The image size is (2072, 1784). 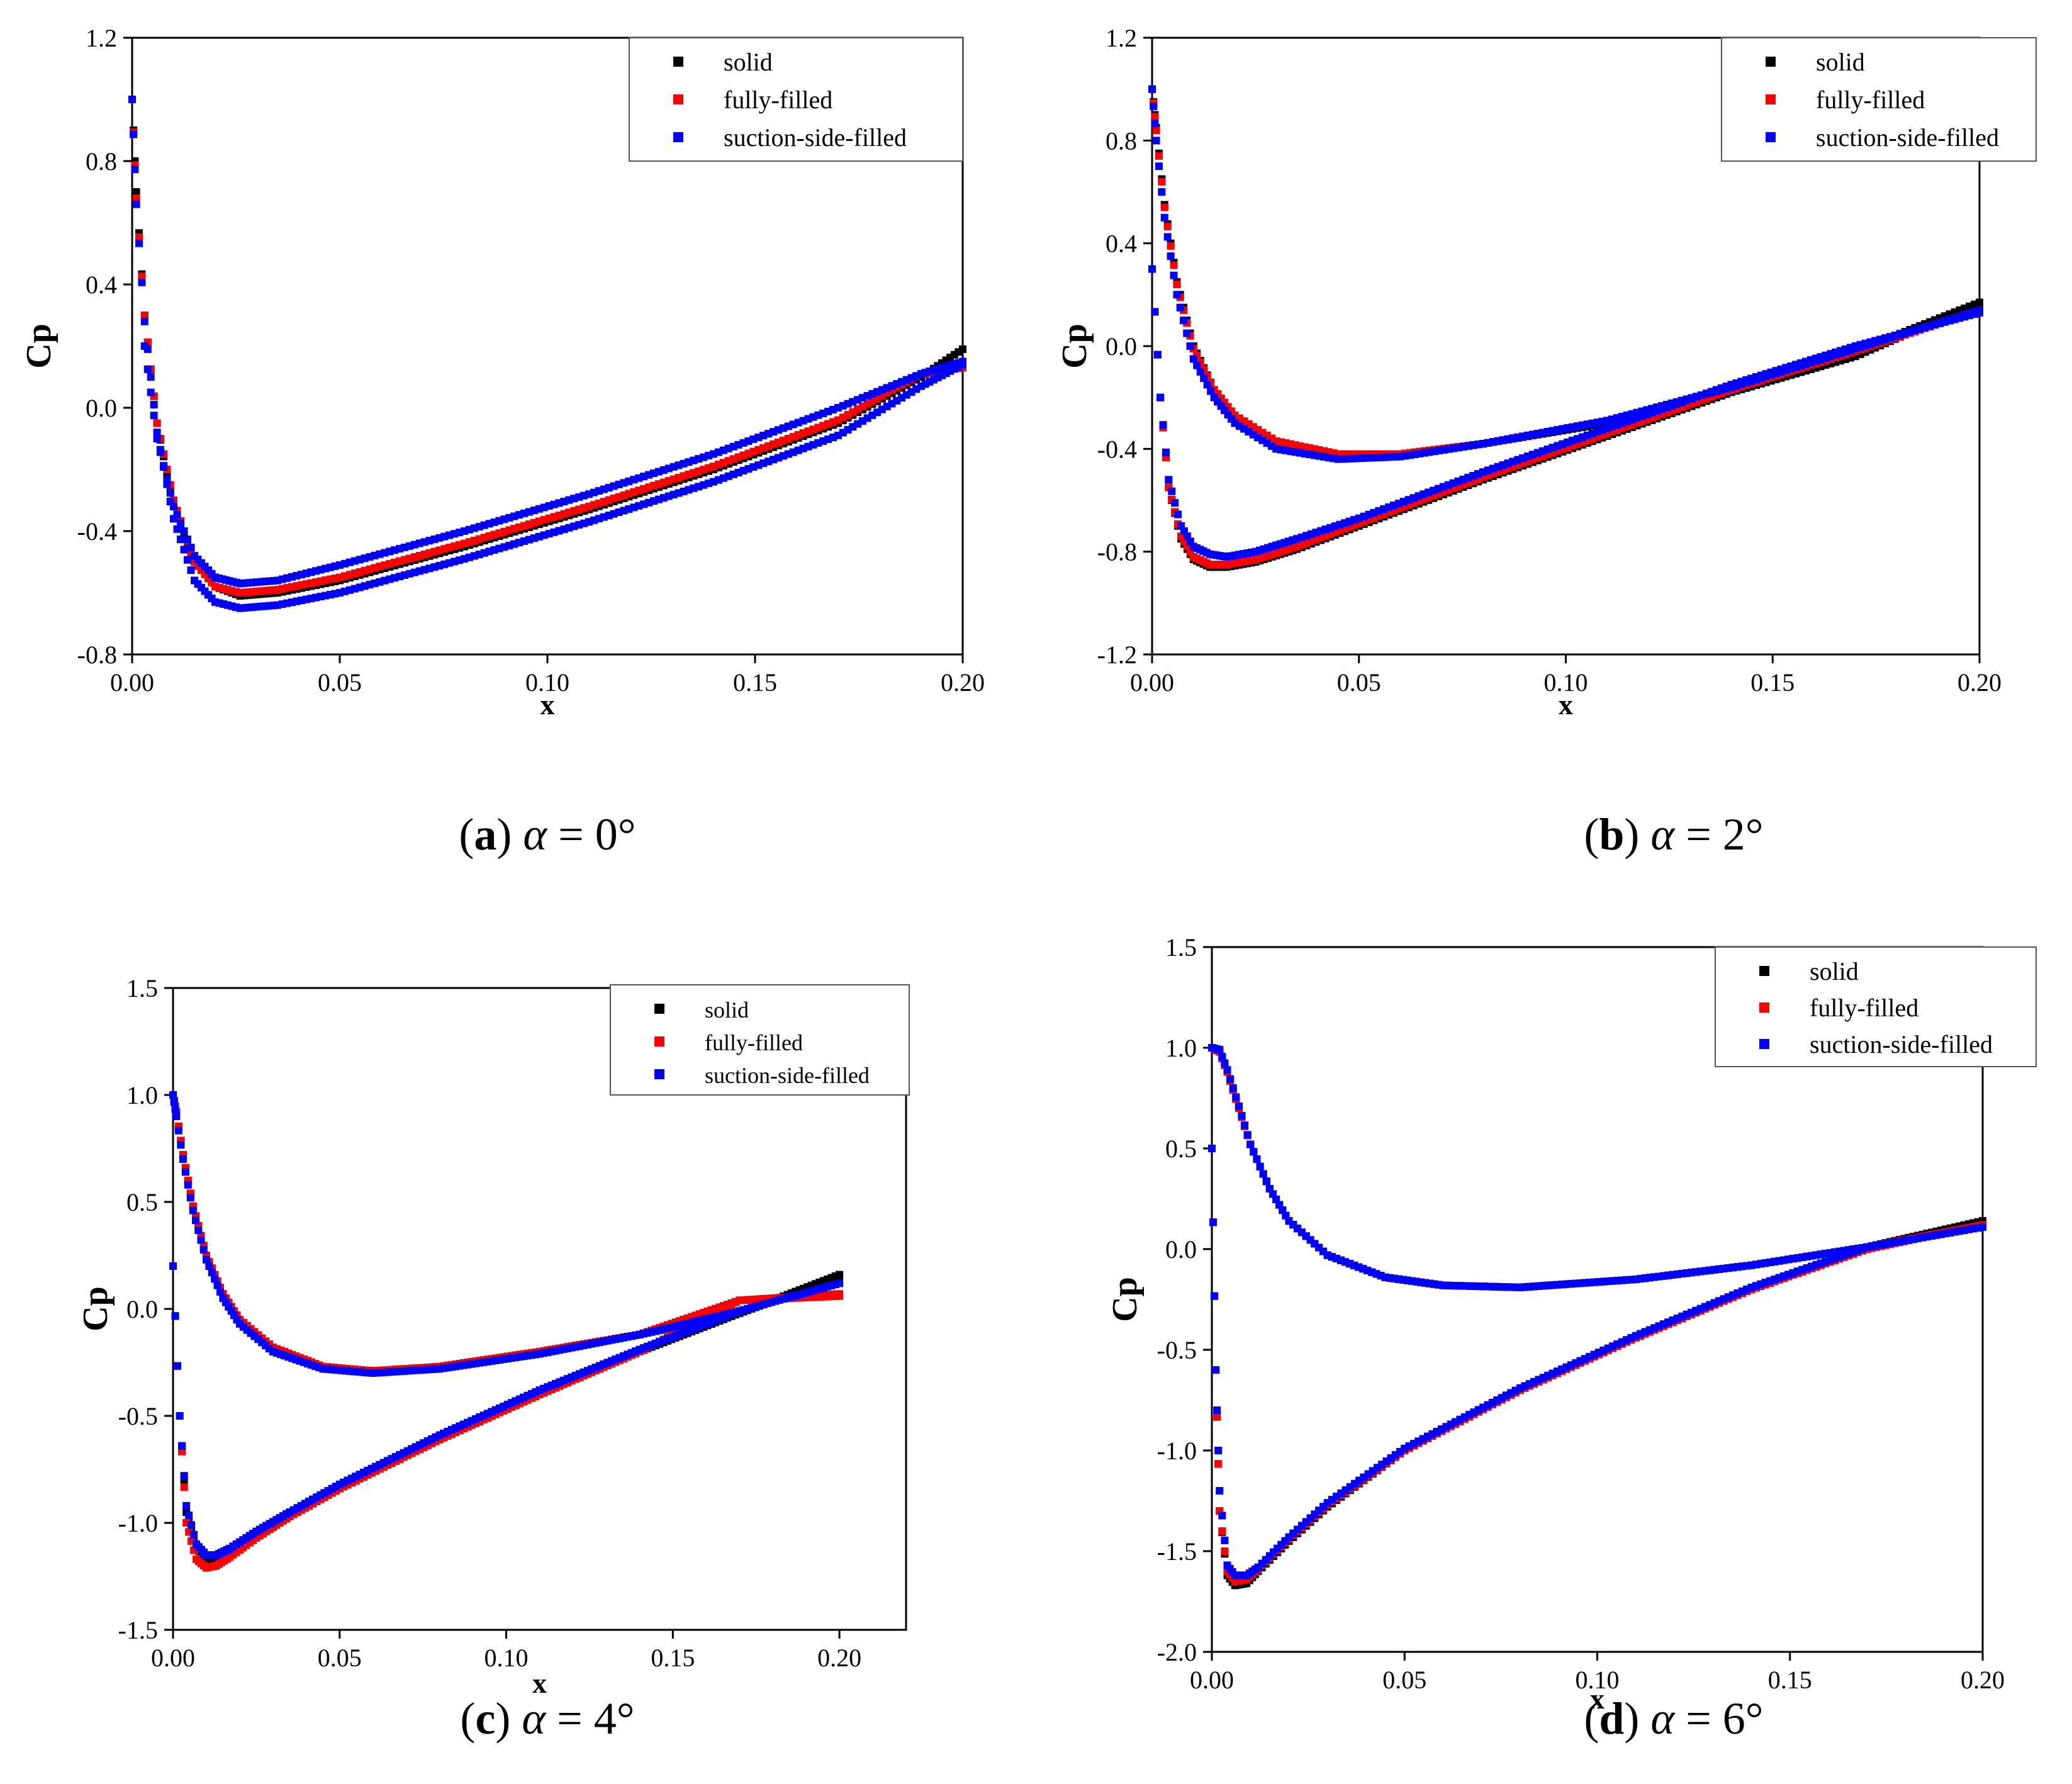 What do you see at coordinates (1177, 1350) in the screenshot?
I see `y-tick-label: -0.5` at bounding box center [1177, 1350].